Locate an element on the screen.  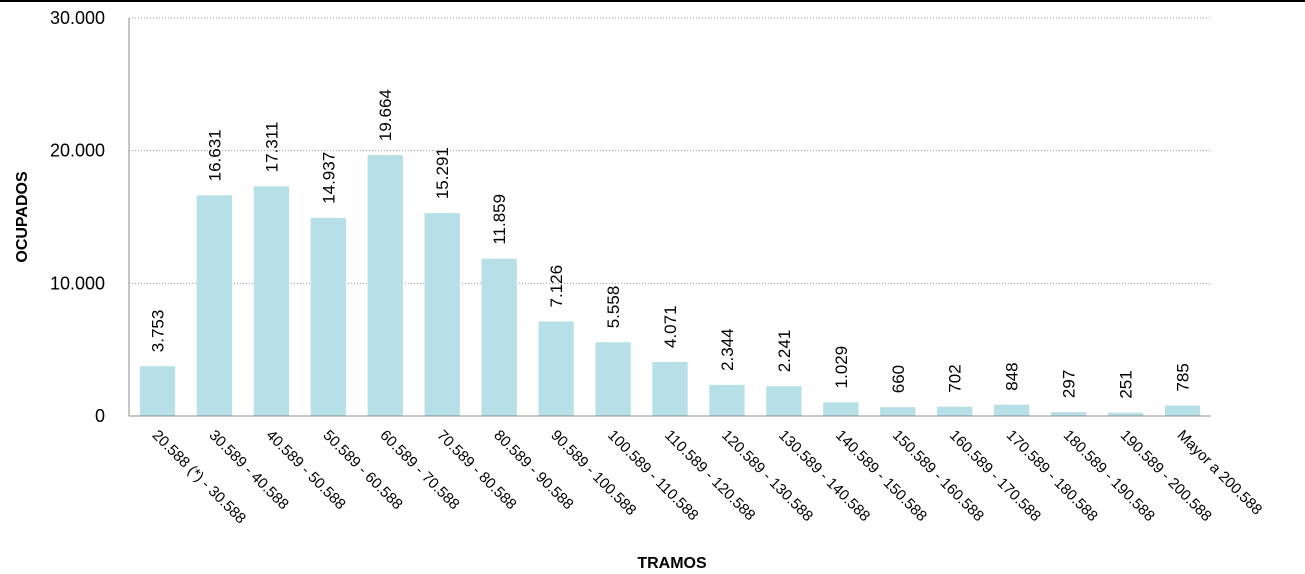
data-label: 7.126 is located at coordinates (556, 286).